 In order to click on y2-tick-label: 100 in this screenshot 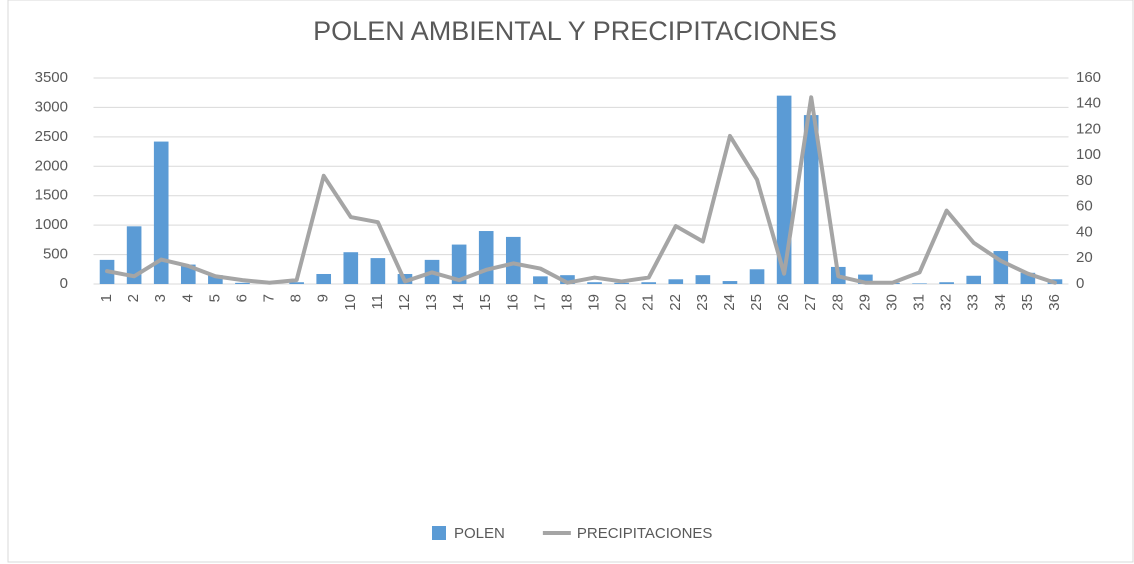, I will do `click(1088, 154)`.